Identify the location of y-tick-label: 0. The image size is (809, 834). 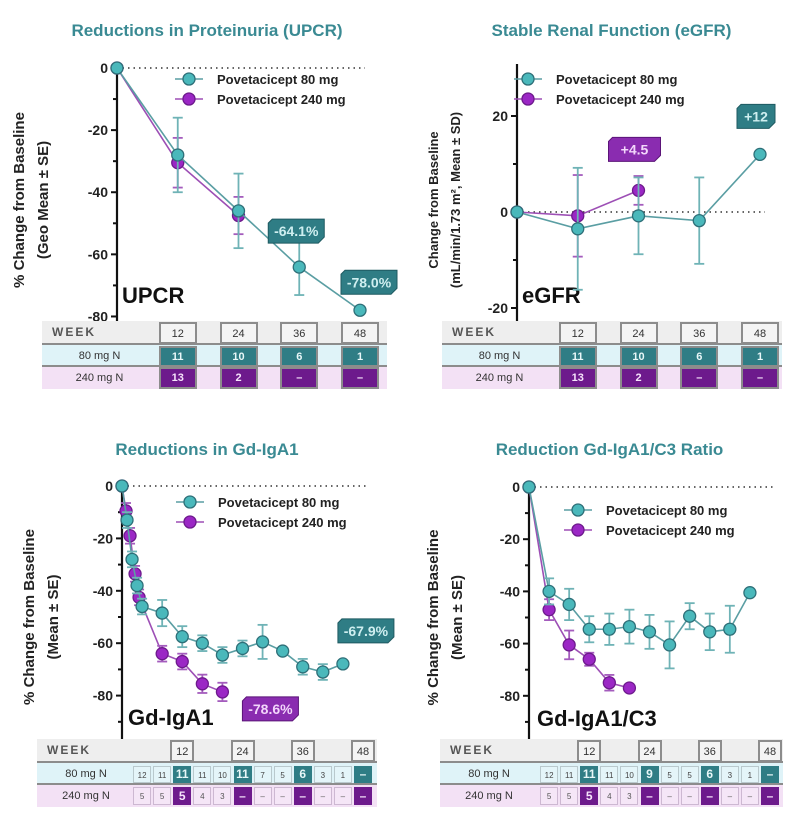
(104, 68).